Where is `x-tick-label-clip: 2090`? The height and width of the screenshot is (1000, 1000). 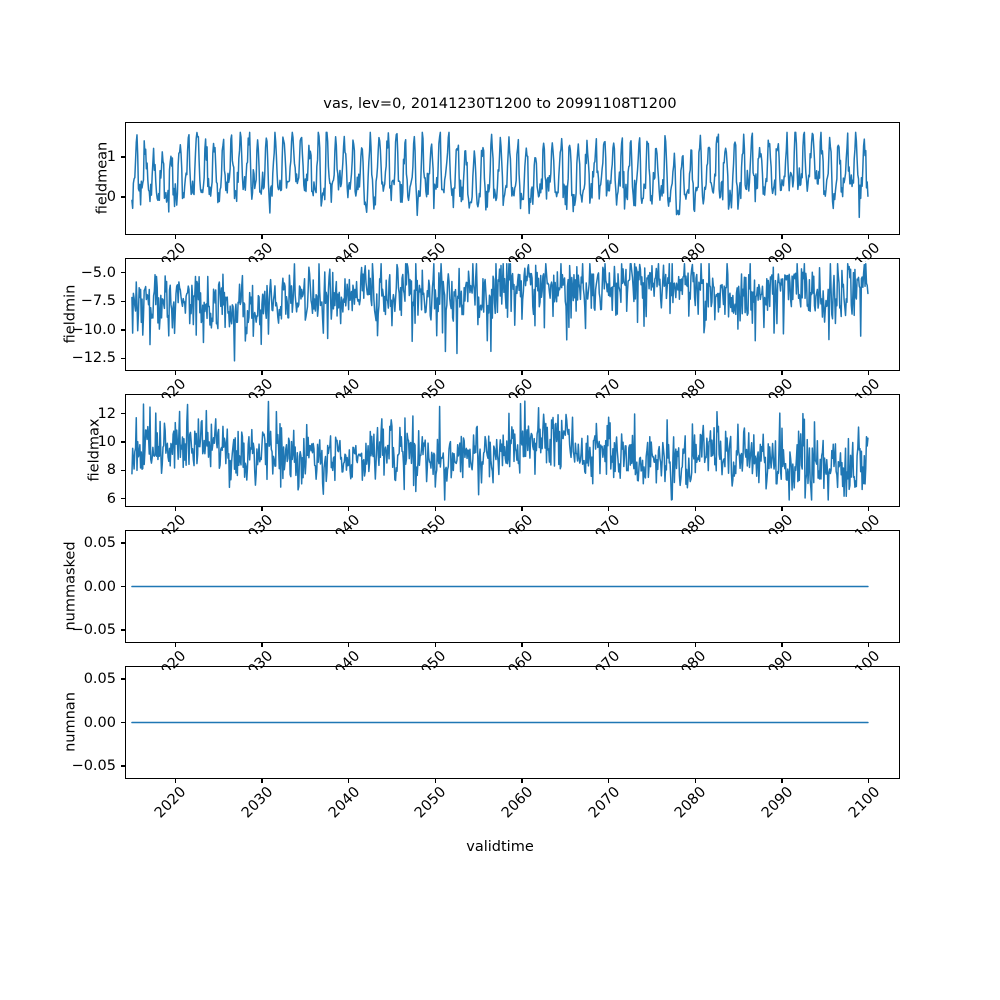
x-tick-label-clip: 2090 is located at coordinates (500, 814).